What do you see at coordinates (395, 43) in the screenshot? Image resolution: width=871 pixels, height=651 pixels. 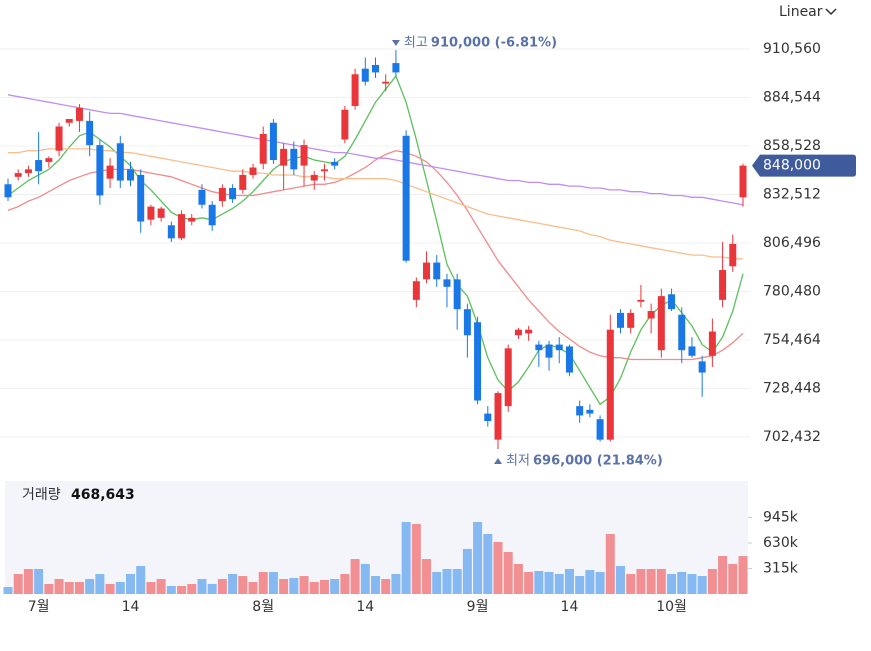 I see `high-marker` at bounding box center [395, 43].